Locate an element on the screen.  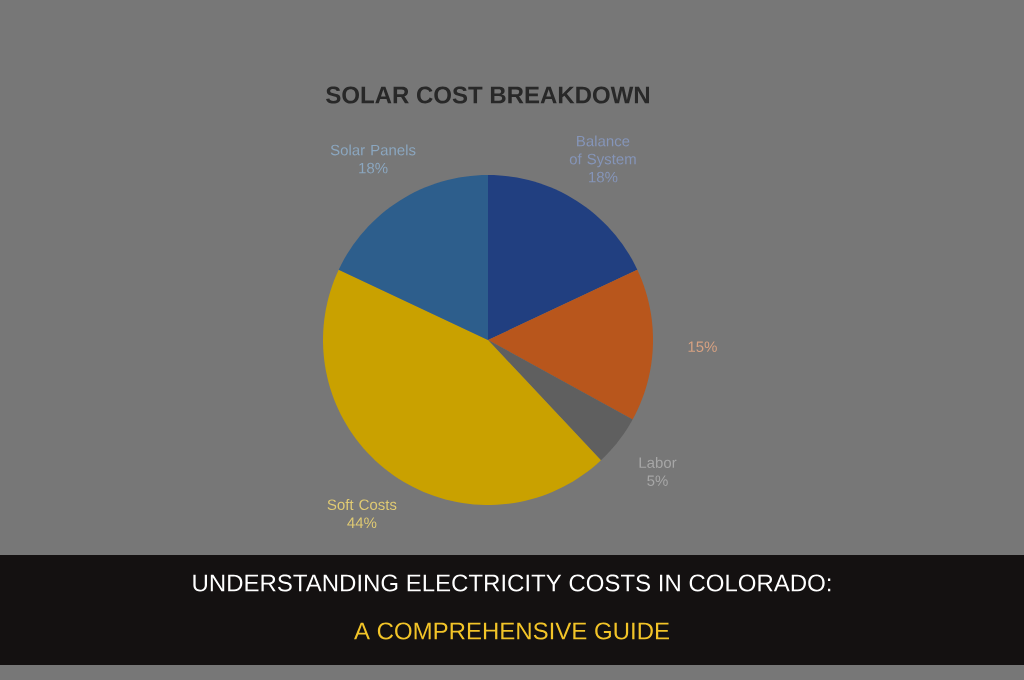
data-label: 15% is located at coordinates (702, 346).